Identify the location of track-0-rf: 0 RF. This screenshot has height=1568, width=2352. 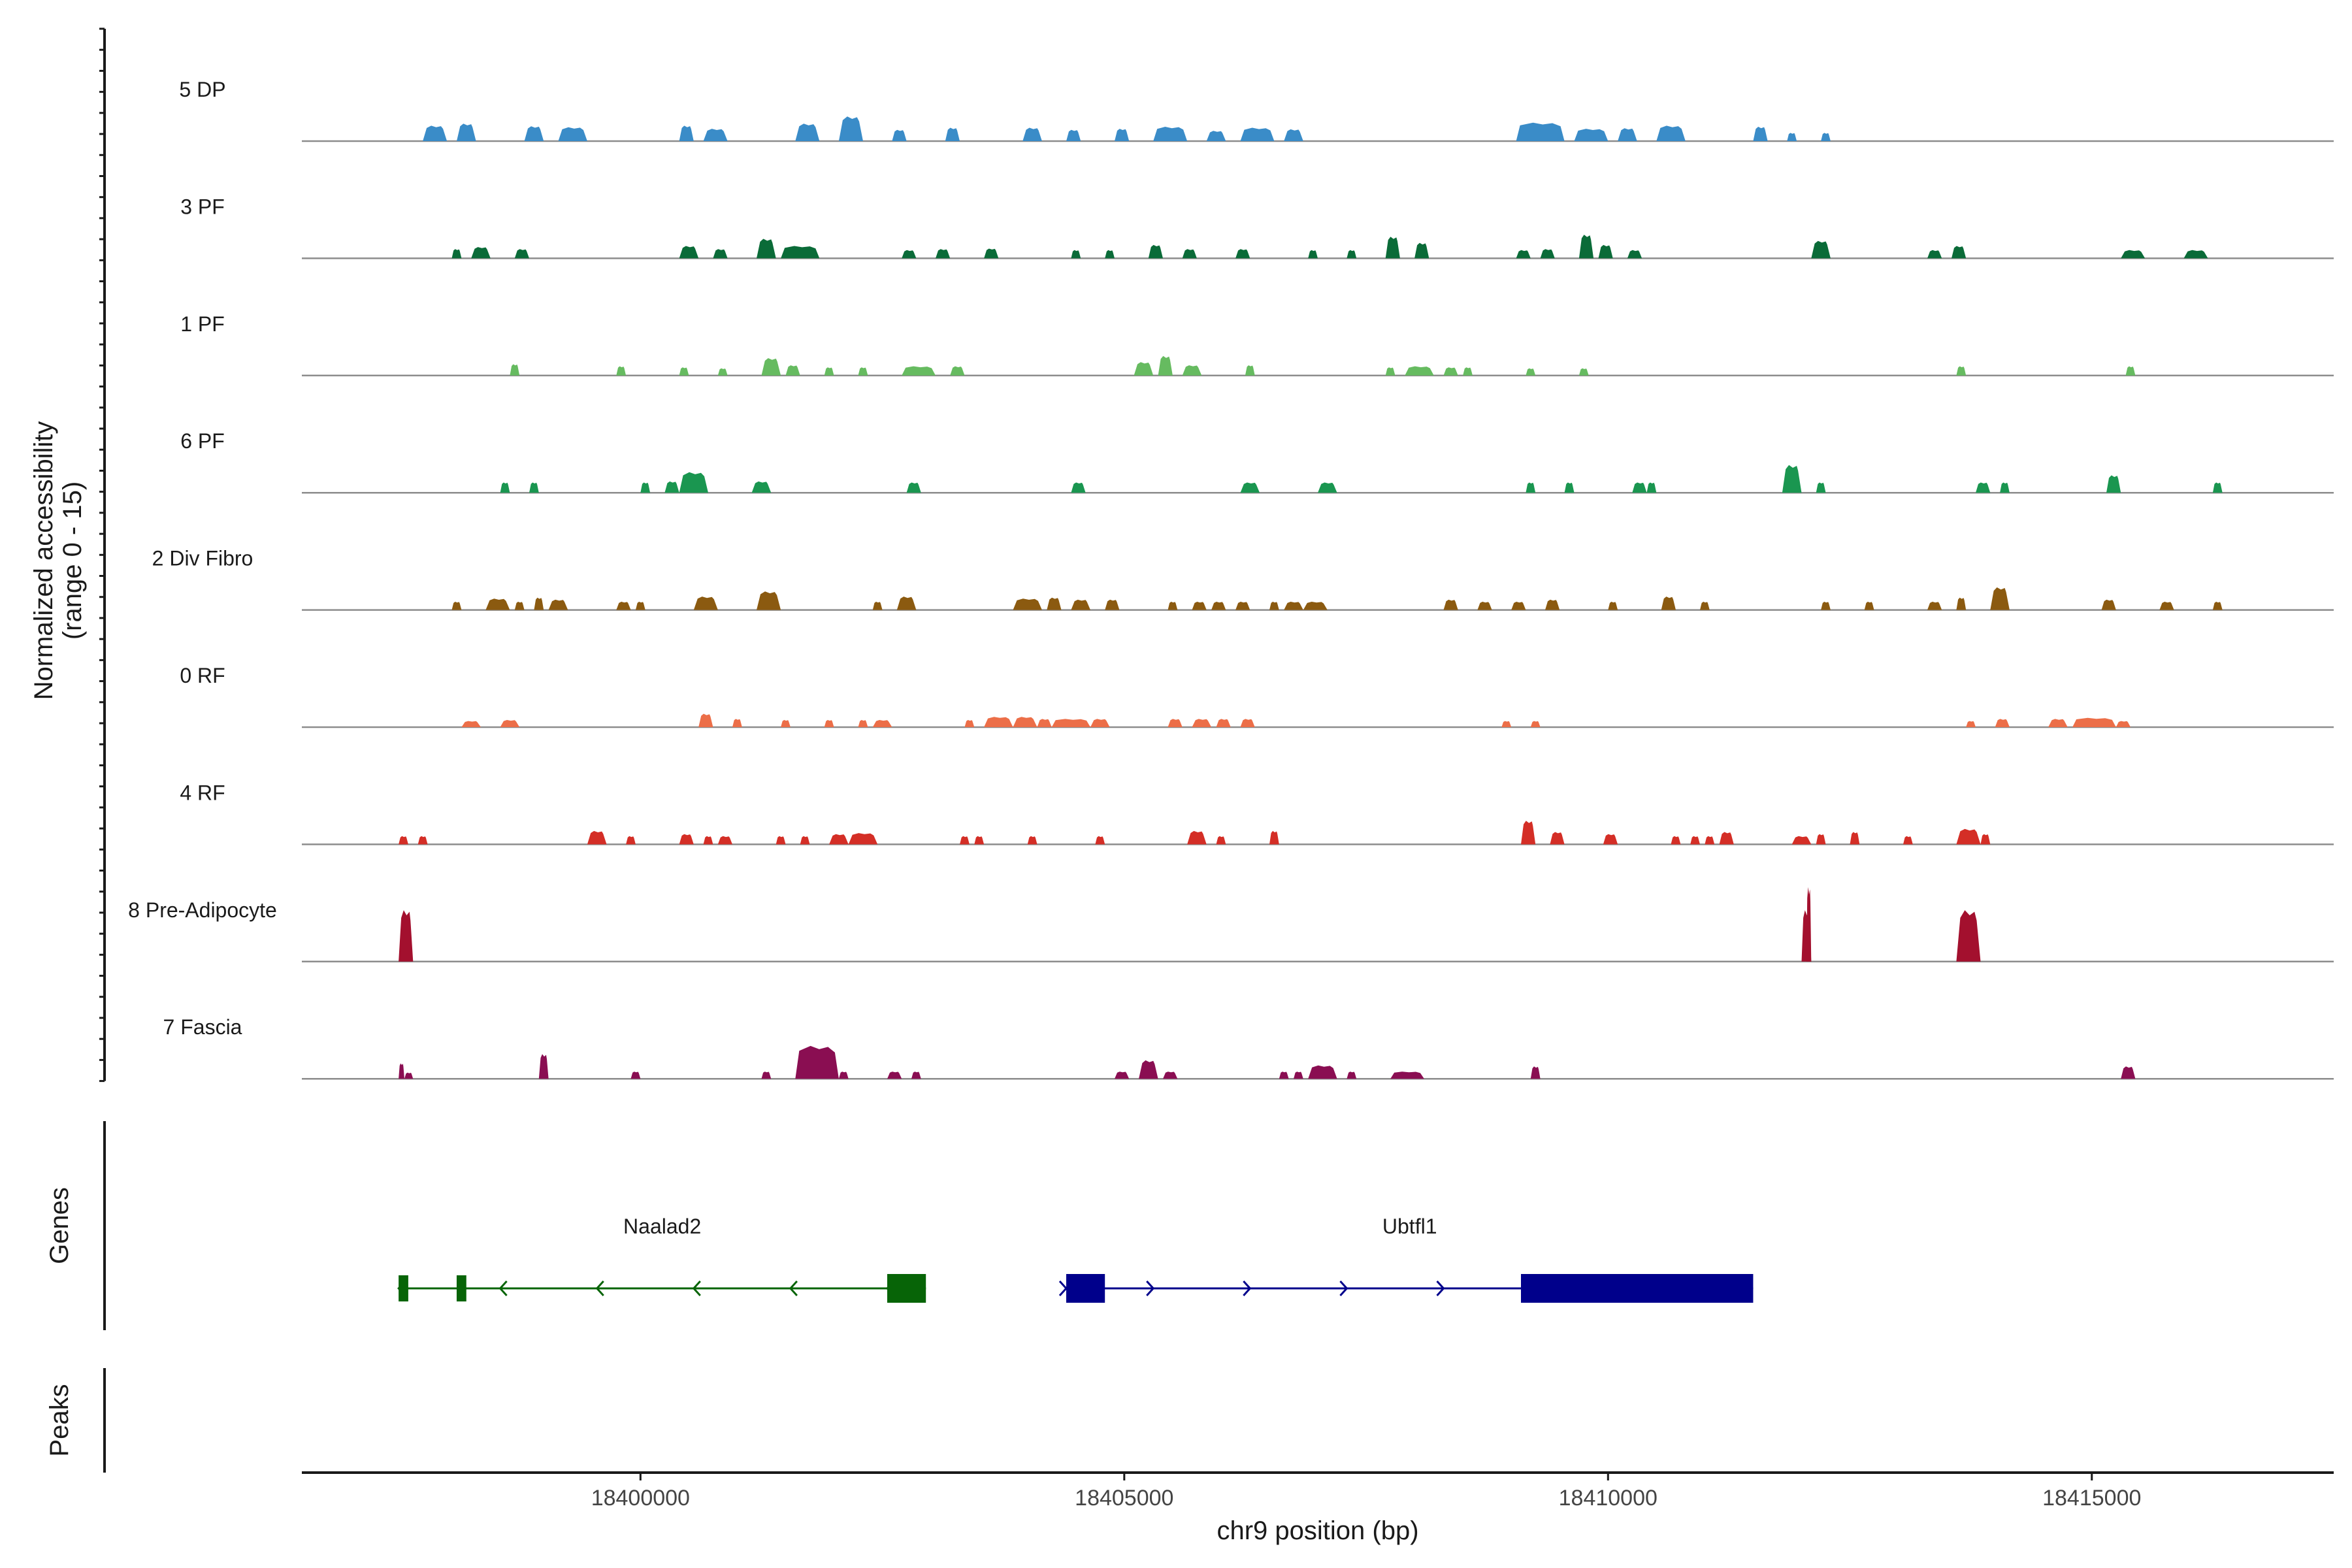
(1257, 696).